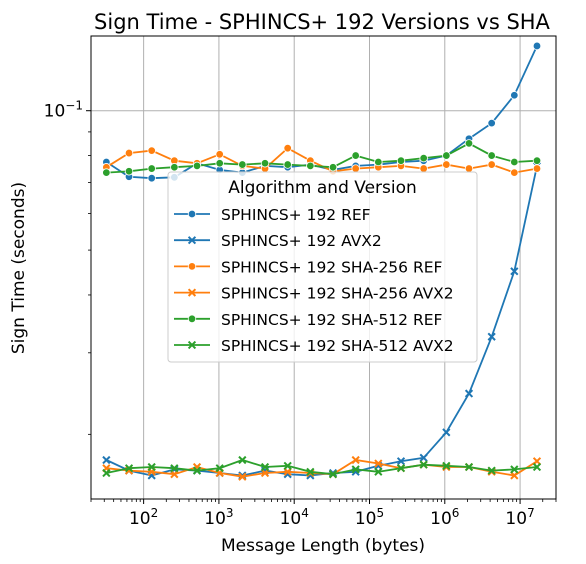  Describe the element at coordinates (301, 241) in the screenshot. I see `legend-label: SPHINCS+ 192 AVX2` at that location.